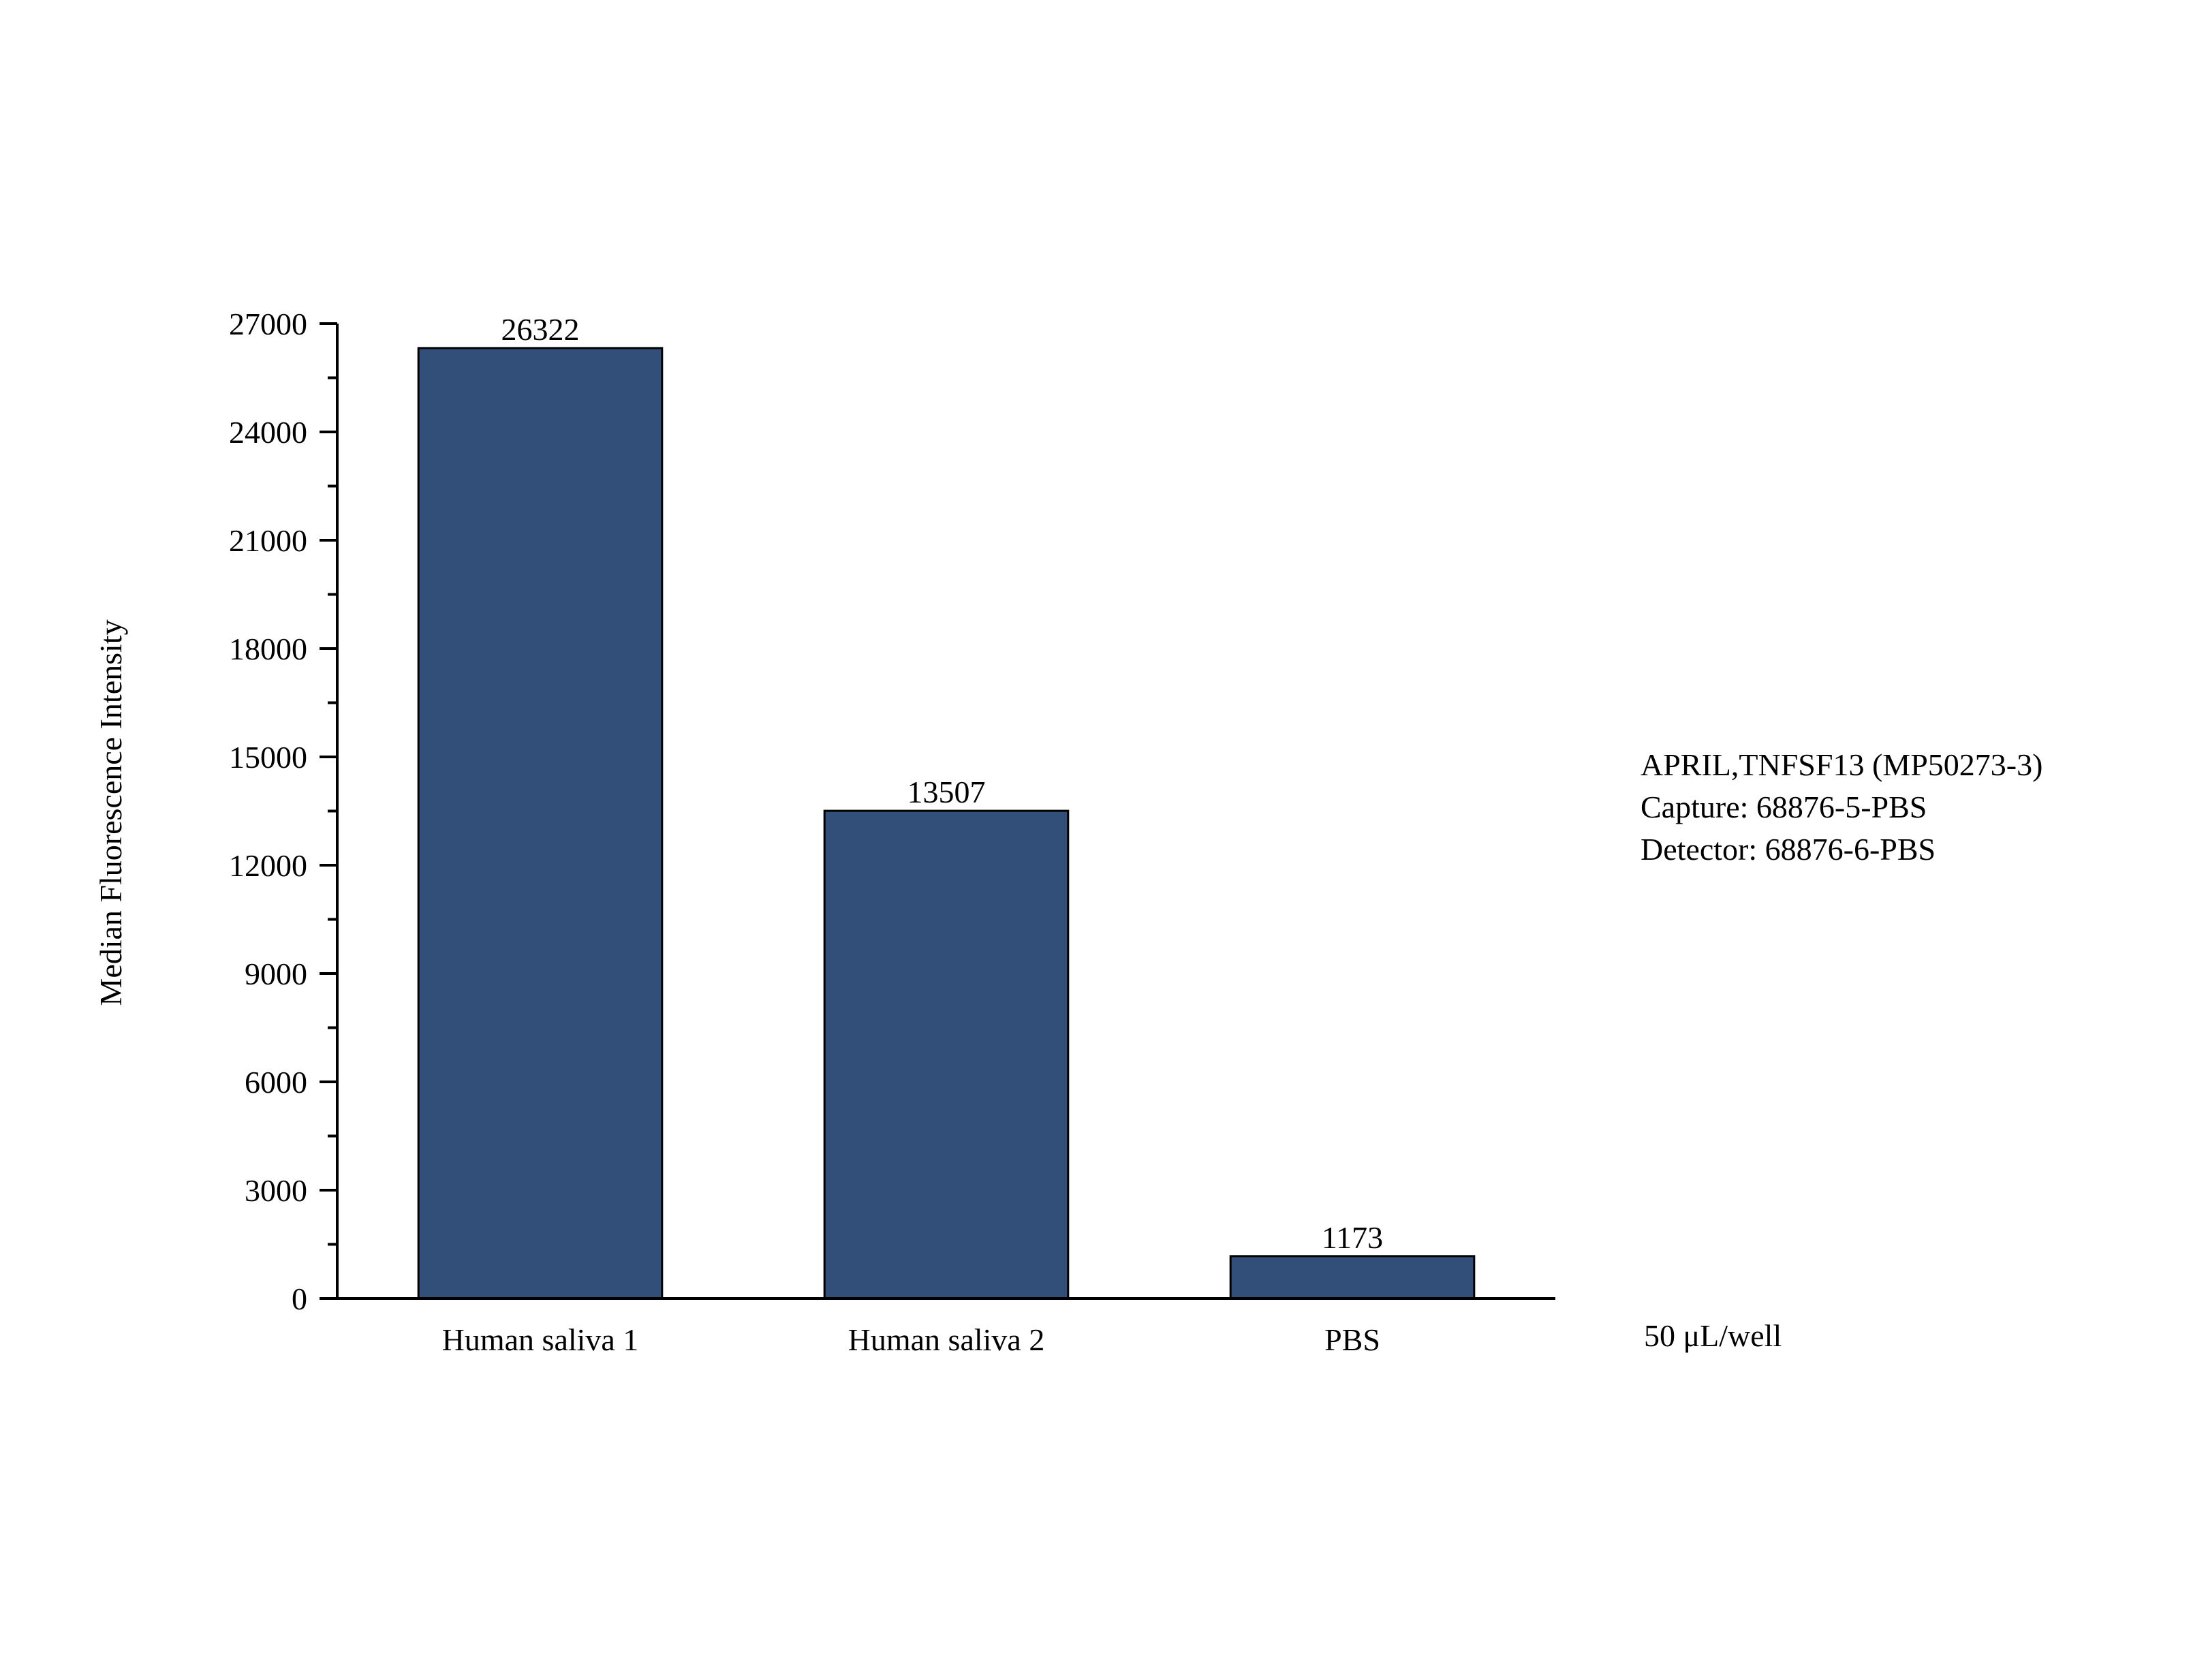  What do you see at coordinates (276, 1082) in the screenshot?
I see `y-tick-label: 6000` at bounding box center [276, 1082].